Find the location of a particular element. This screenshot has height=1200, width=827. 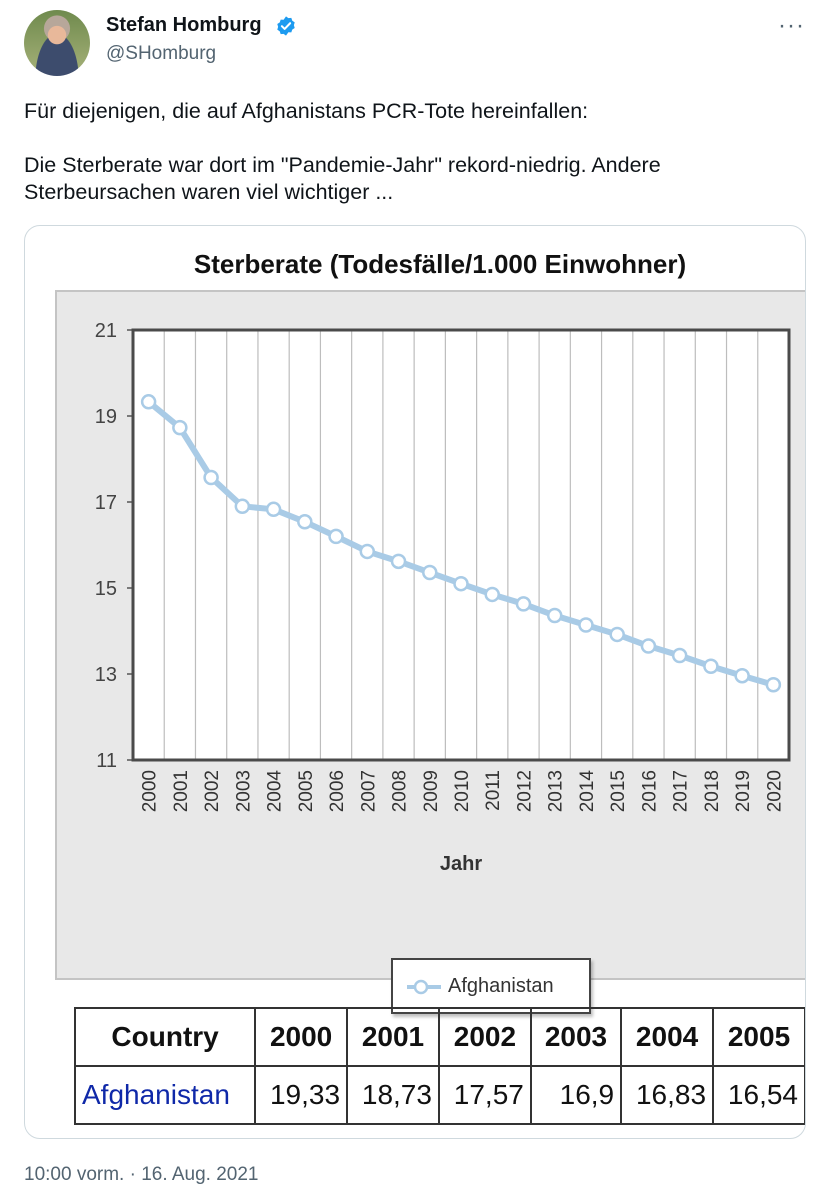

table-header-year: 2004 is located at coordinates (667, 1037).